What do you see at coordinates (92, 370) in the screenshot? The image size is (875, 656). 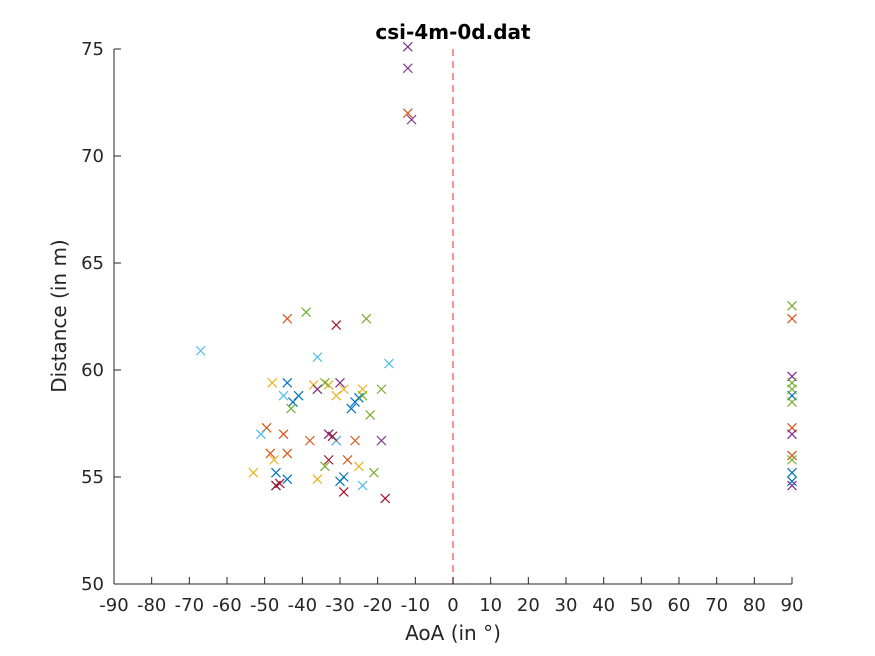 I see `y-tick-label: 60` at bounding box center [92, 370].